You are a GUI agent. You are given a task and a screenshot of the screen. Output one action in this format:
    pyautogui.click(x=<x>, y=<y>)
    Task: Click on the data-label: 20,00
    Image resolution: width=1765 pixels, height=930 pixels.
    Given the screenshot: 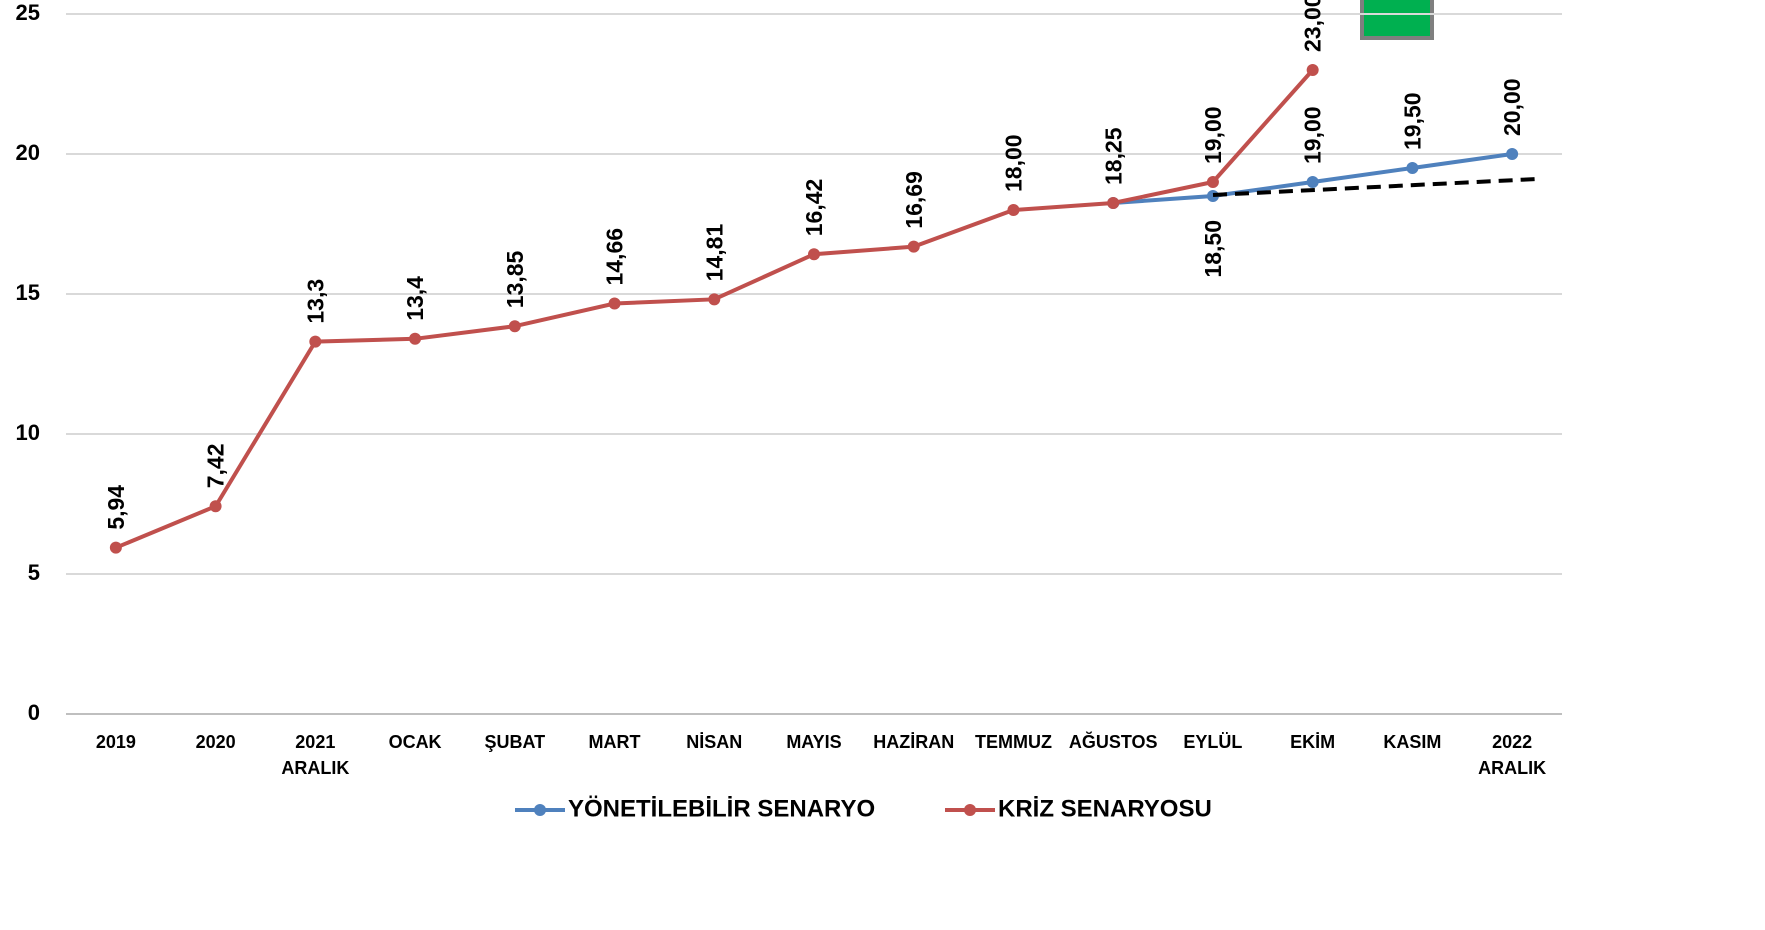 What is the action you would take?
    pyautogui.click(x=1512, y=107)
    